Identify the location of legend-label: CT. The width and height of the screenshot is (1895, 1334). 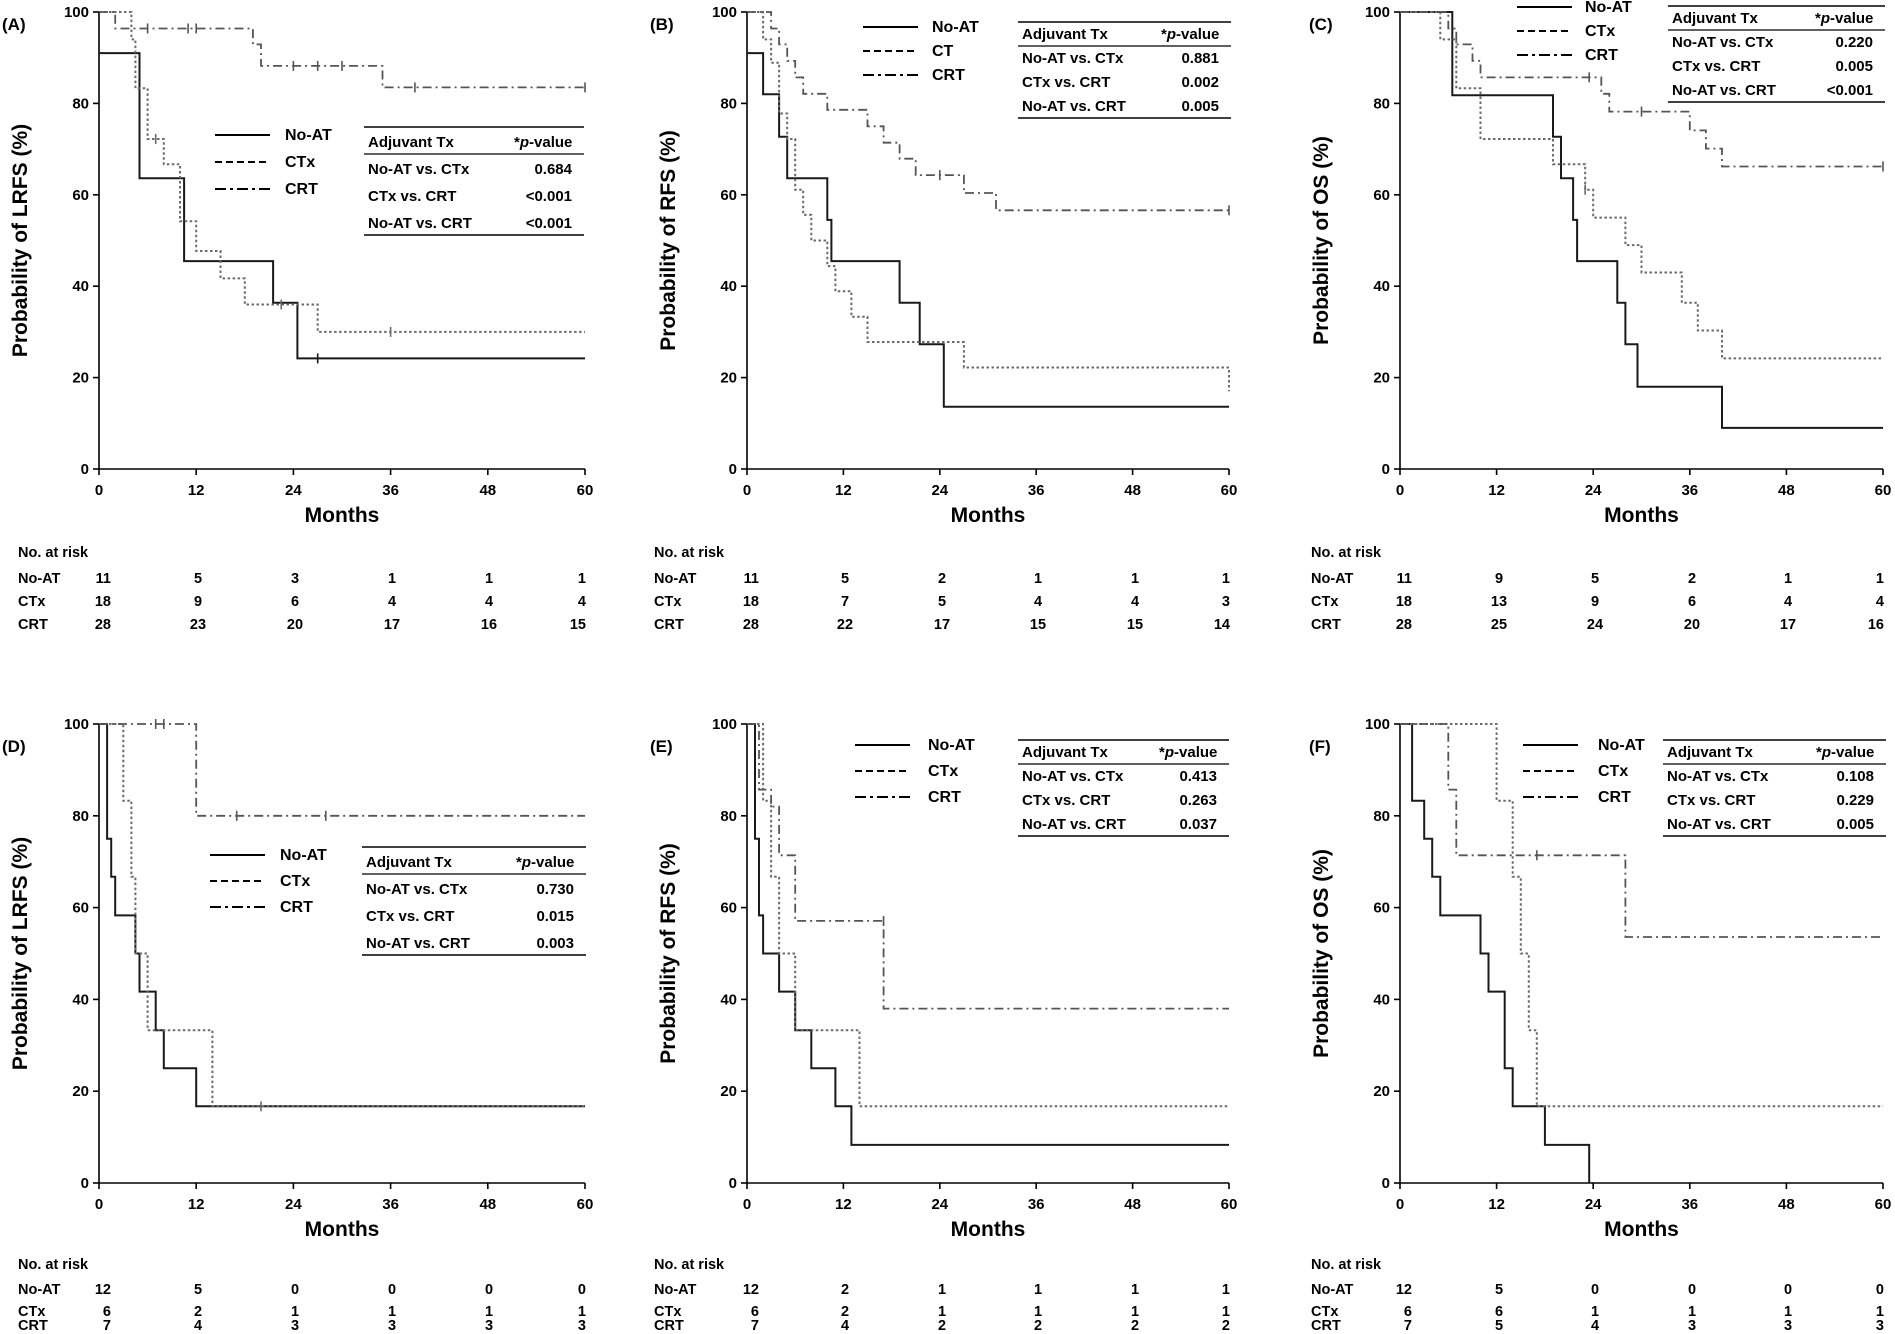
(943, 51).